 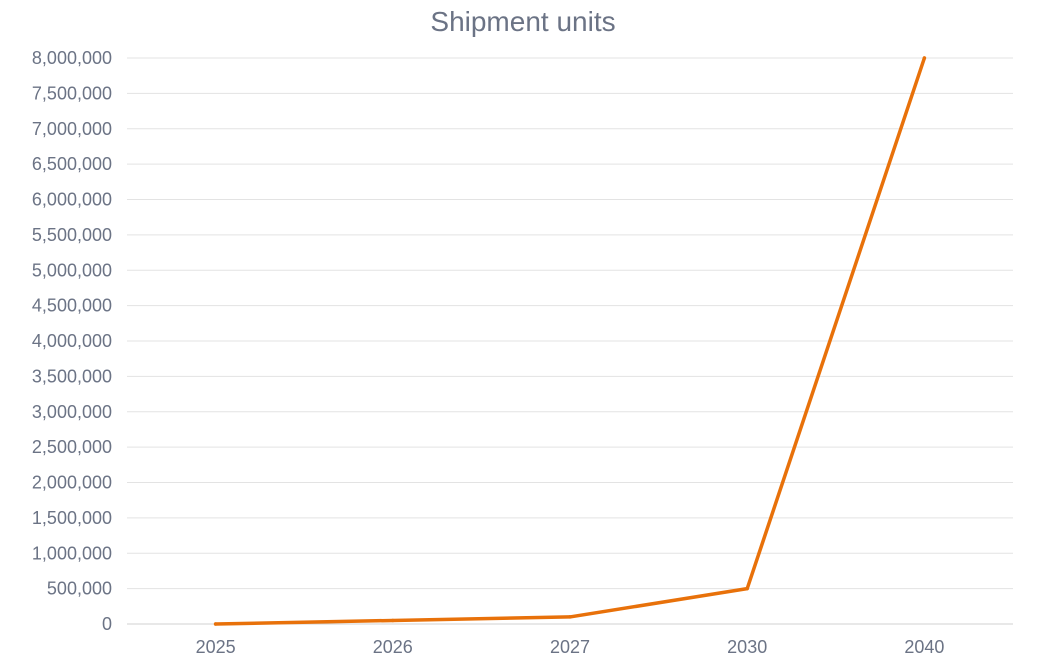 What do you see at coordinates (393, 647) in the screenshot?
I see `x-tick-label: 2026` at bounding box center [393, 647].